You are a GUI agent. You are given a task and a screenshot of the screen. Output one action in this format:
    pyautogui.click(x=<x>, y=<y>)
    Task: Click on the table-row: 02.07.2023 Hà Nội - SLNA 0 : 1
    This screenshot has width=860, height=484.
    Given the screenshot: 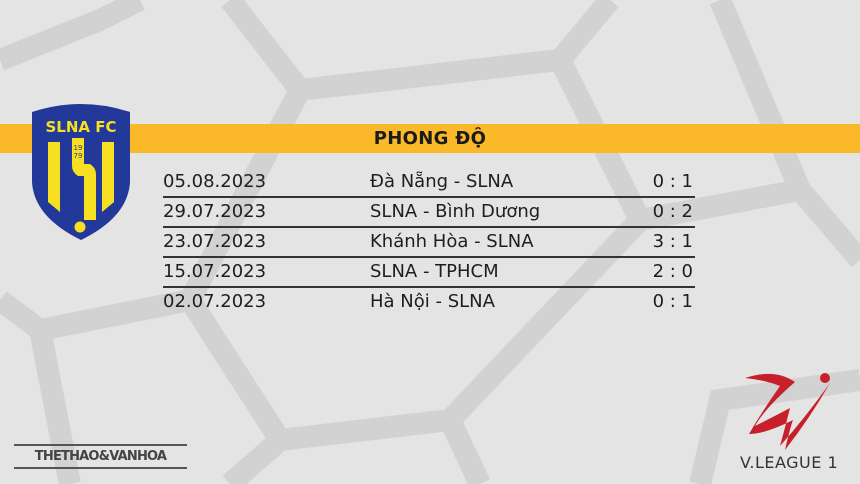 What is the action you would take?
    pyautogui.click(x=429, y=303)
    